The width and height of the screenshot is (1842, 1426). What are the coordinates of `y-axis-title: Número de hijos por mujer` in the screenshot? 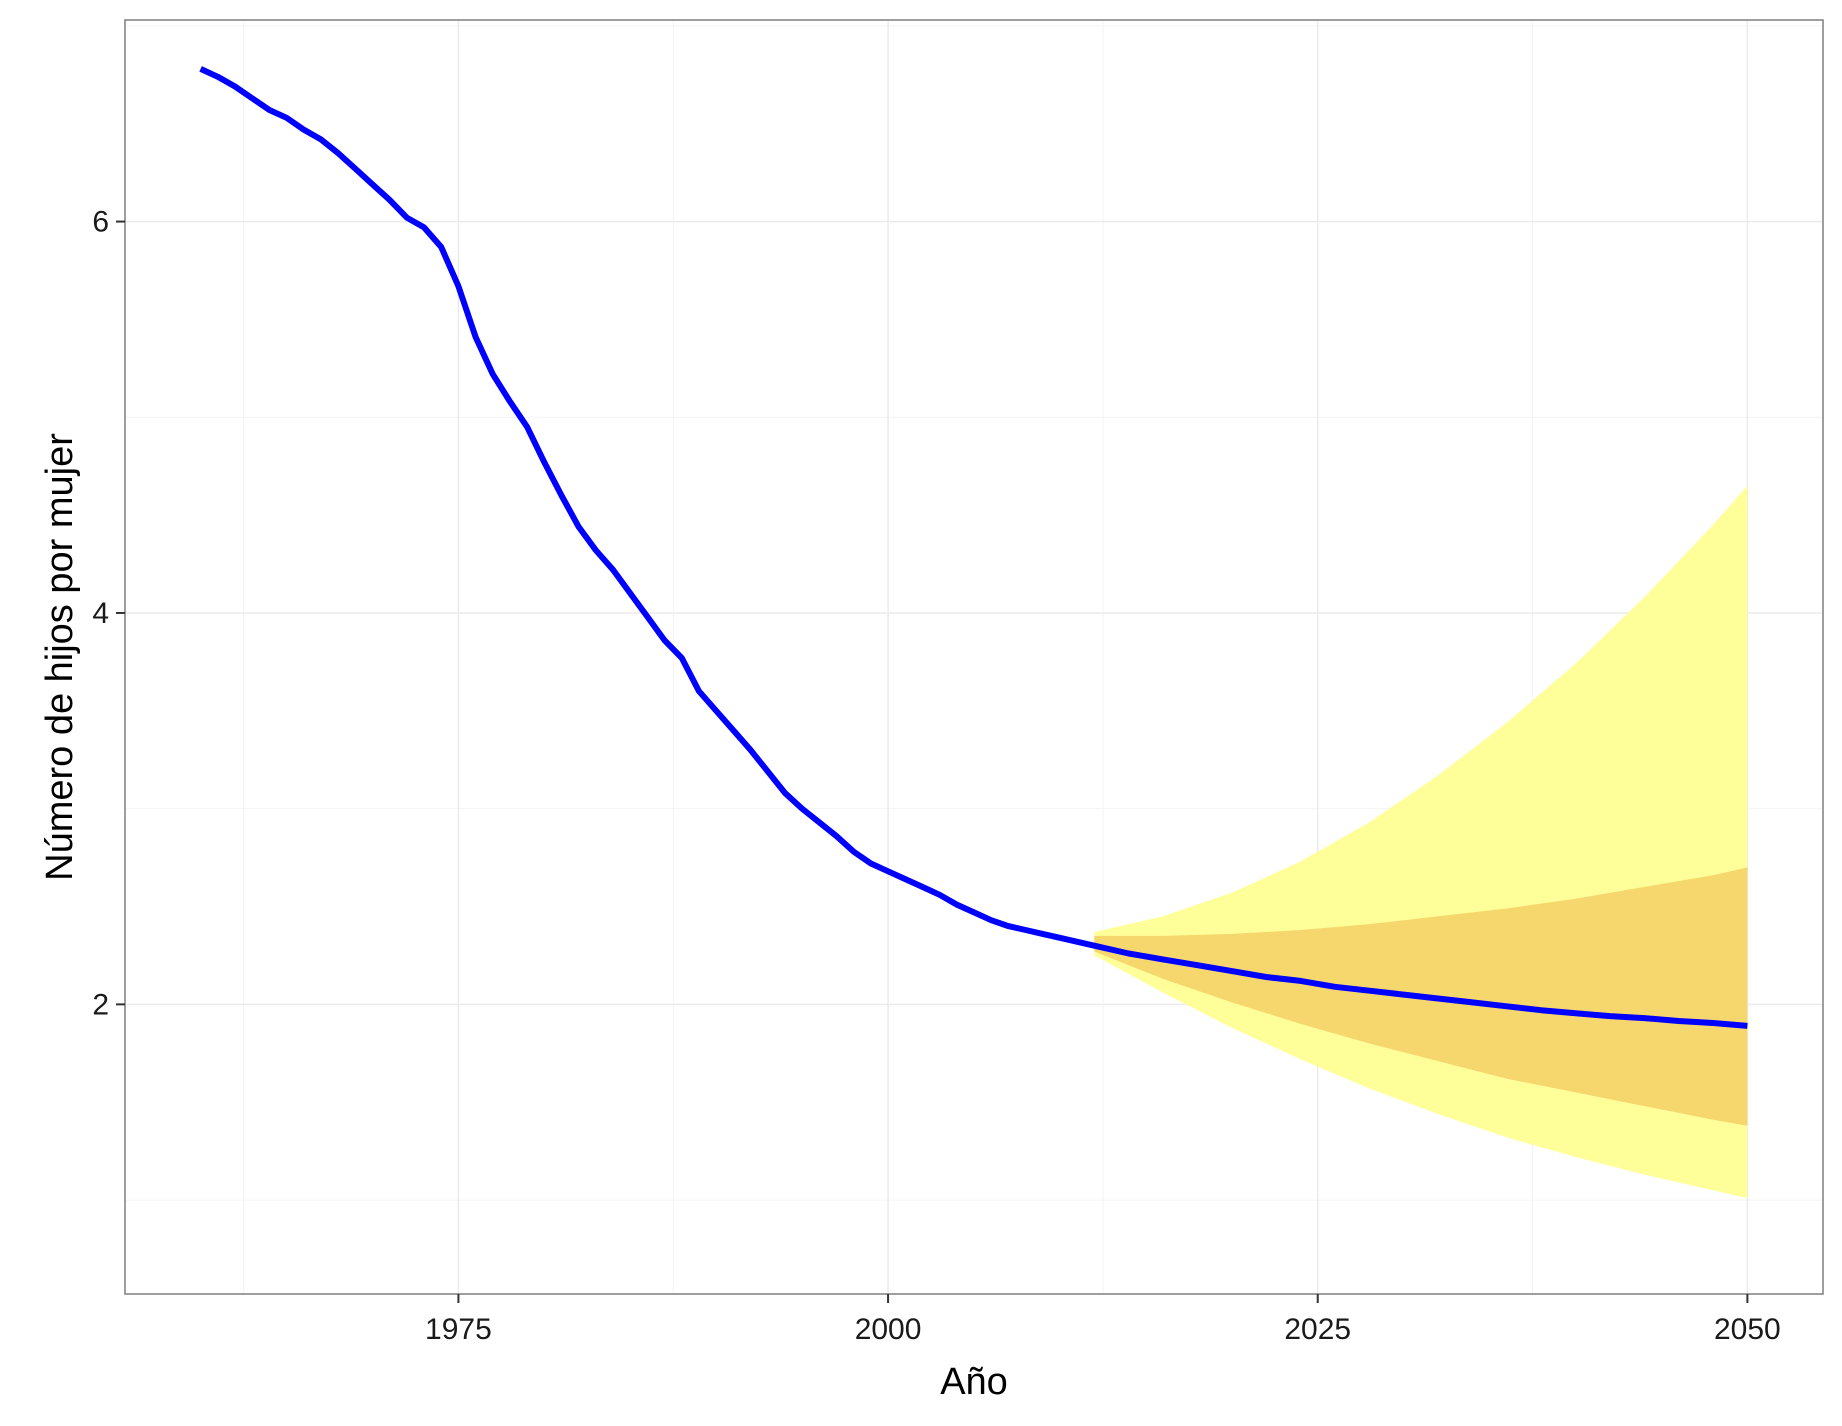 It's located at (60, 657).